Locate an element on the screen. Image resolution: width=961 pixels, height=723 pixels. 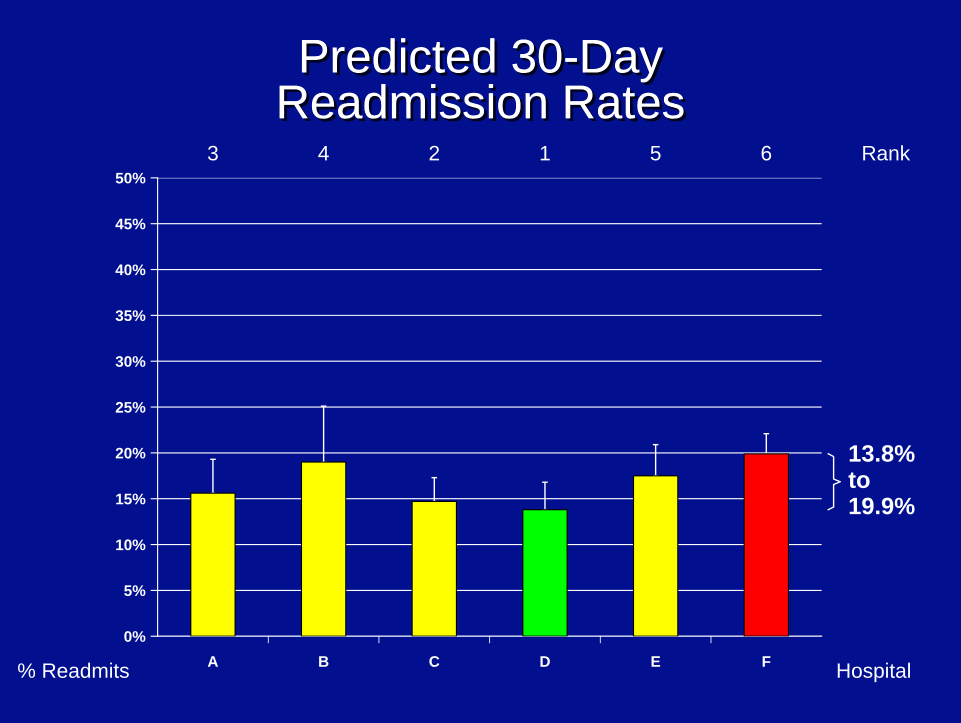
text: 2 is located at coordinates (435, 153).